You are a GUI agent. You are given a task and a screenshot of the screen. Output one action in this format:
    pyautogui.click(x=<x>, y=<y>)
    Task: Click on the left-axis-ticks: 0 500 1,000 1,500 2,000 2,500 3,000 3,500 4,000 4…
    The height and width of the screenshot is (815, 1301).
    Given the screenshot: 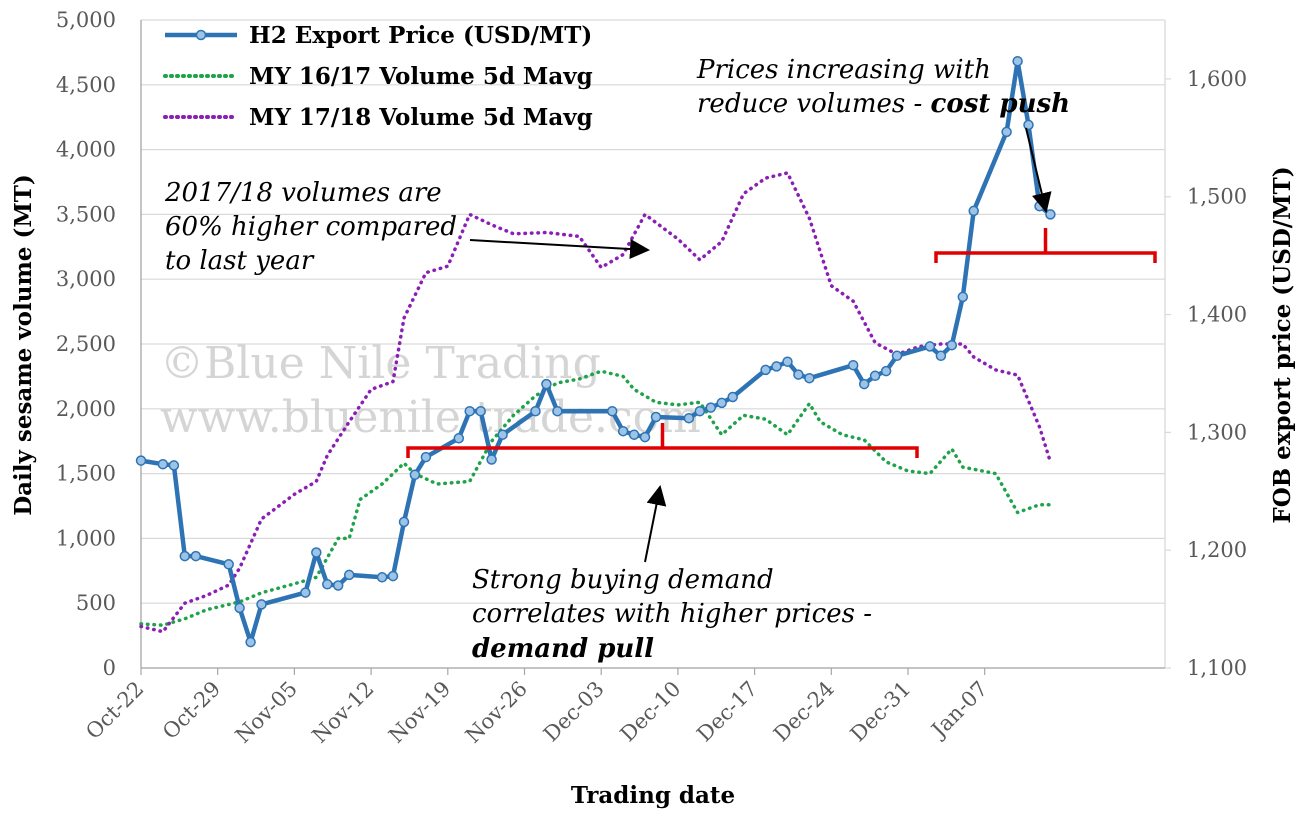 What is the action you would take?
    pyautogui.click(x=86, y=344)
    